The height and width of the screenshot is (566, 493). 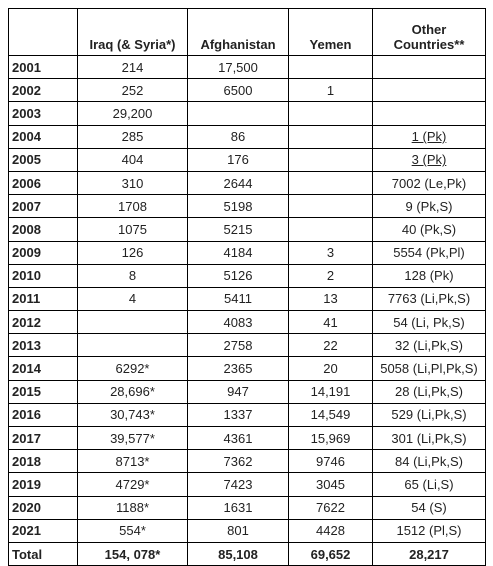 What do you see at coordinates (43, 67) in the screenshot?
I see `year-cell: 2001` at bounding box center [43, 67].